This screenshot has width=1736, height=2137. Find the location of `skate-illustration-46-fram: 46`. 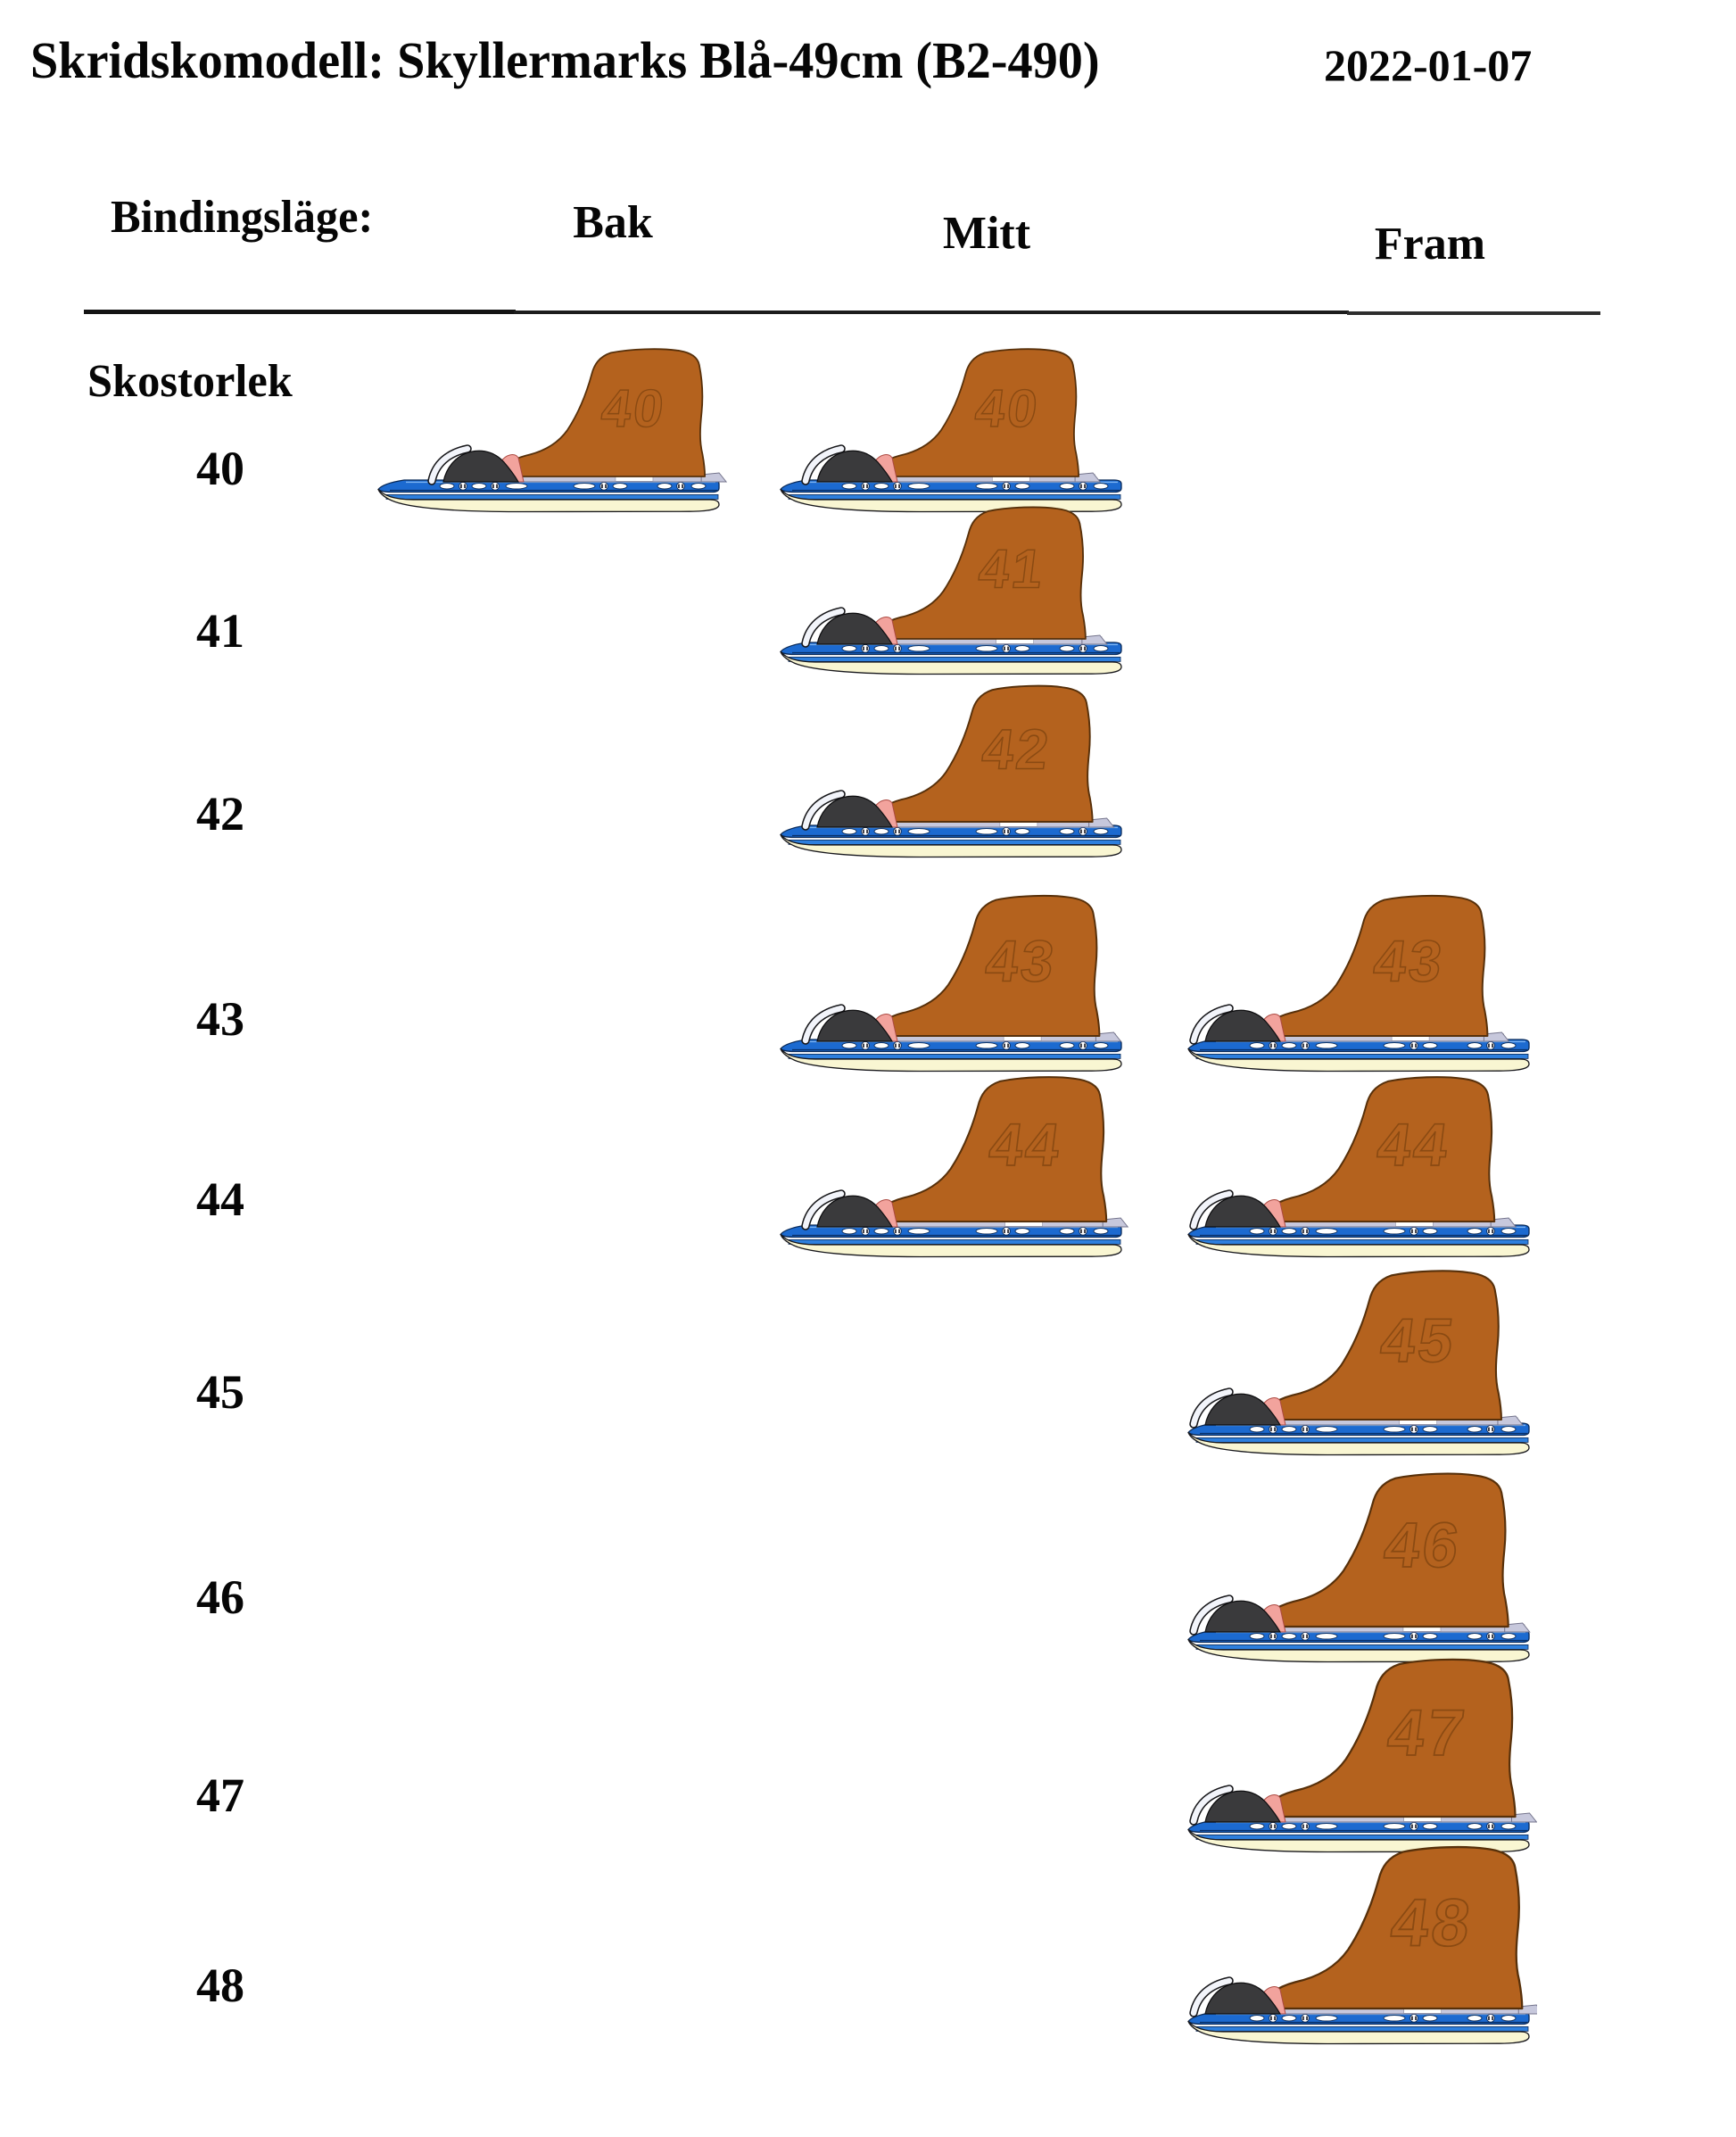

skate-illustration-46-fram: 46 is located at coordinates (1358, 1568).